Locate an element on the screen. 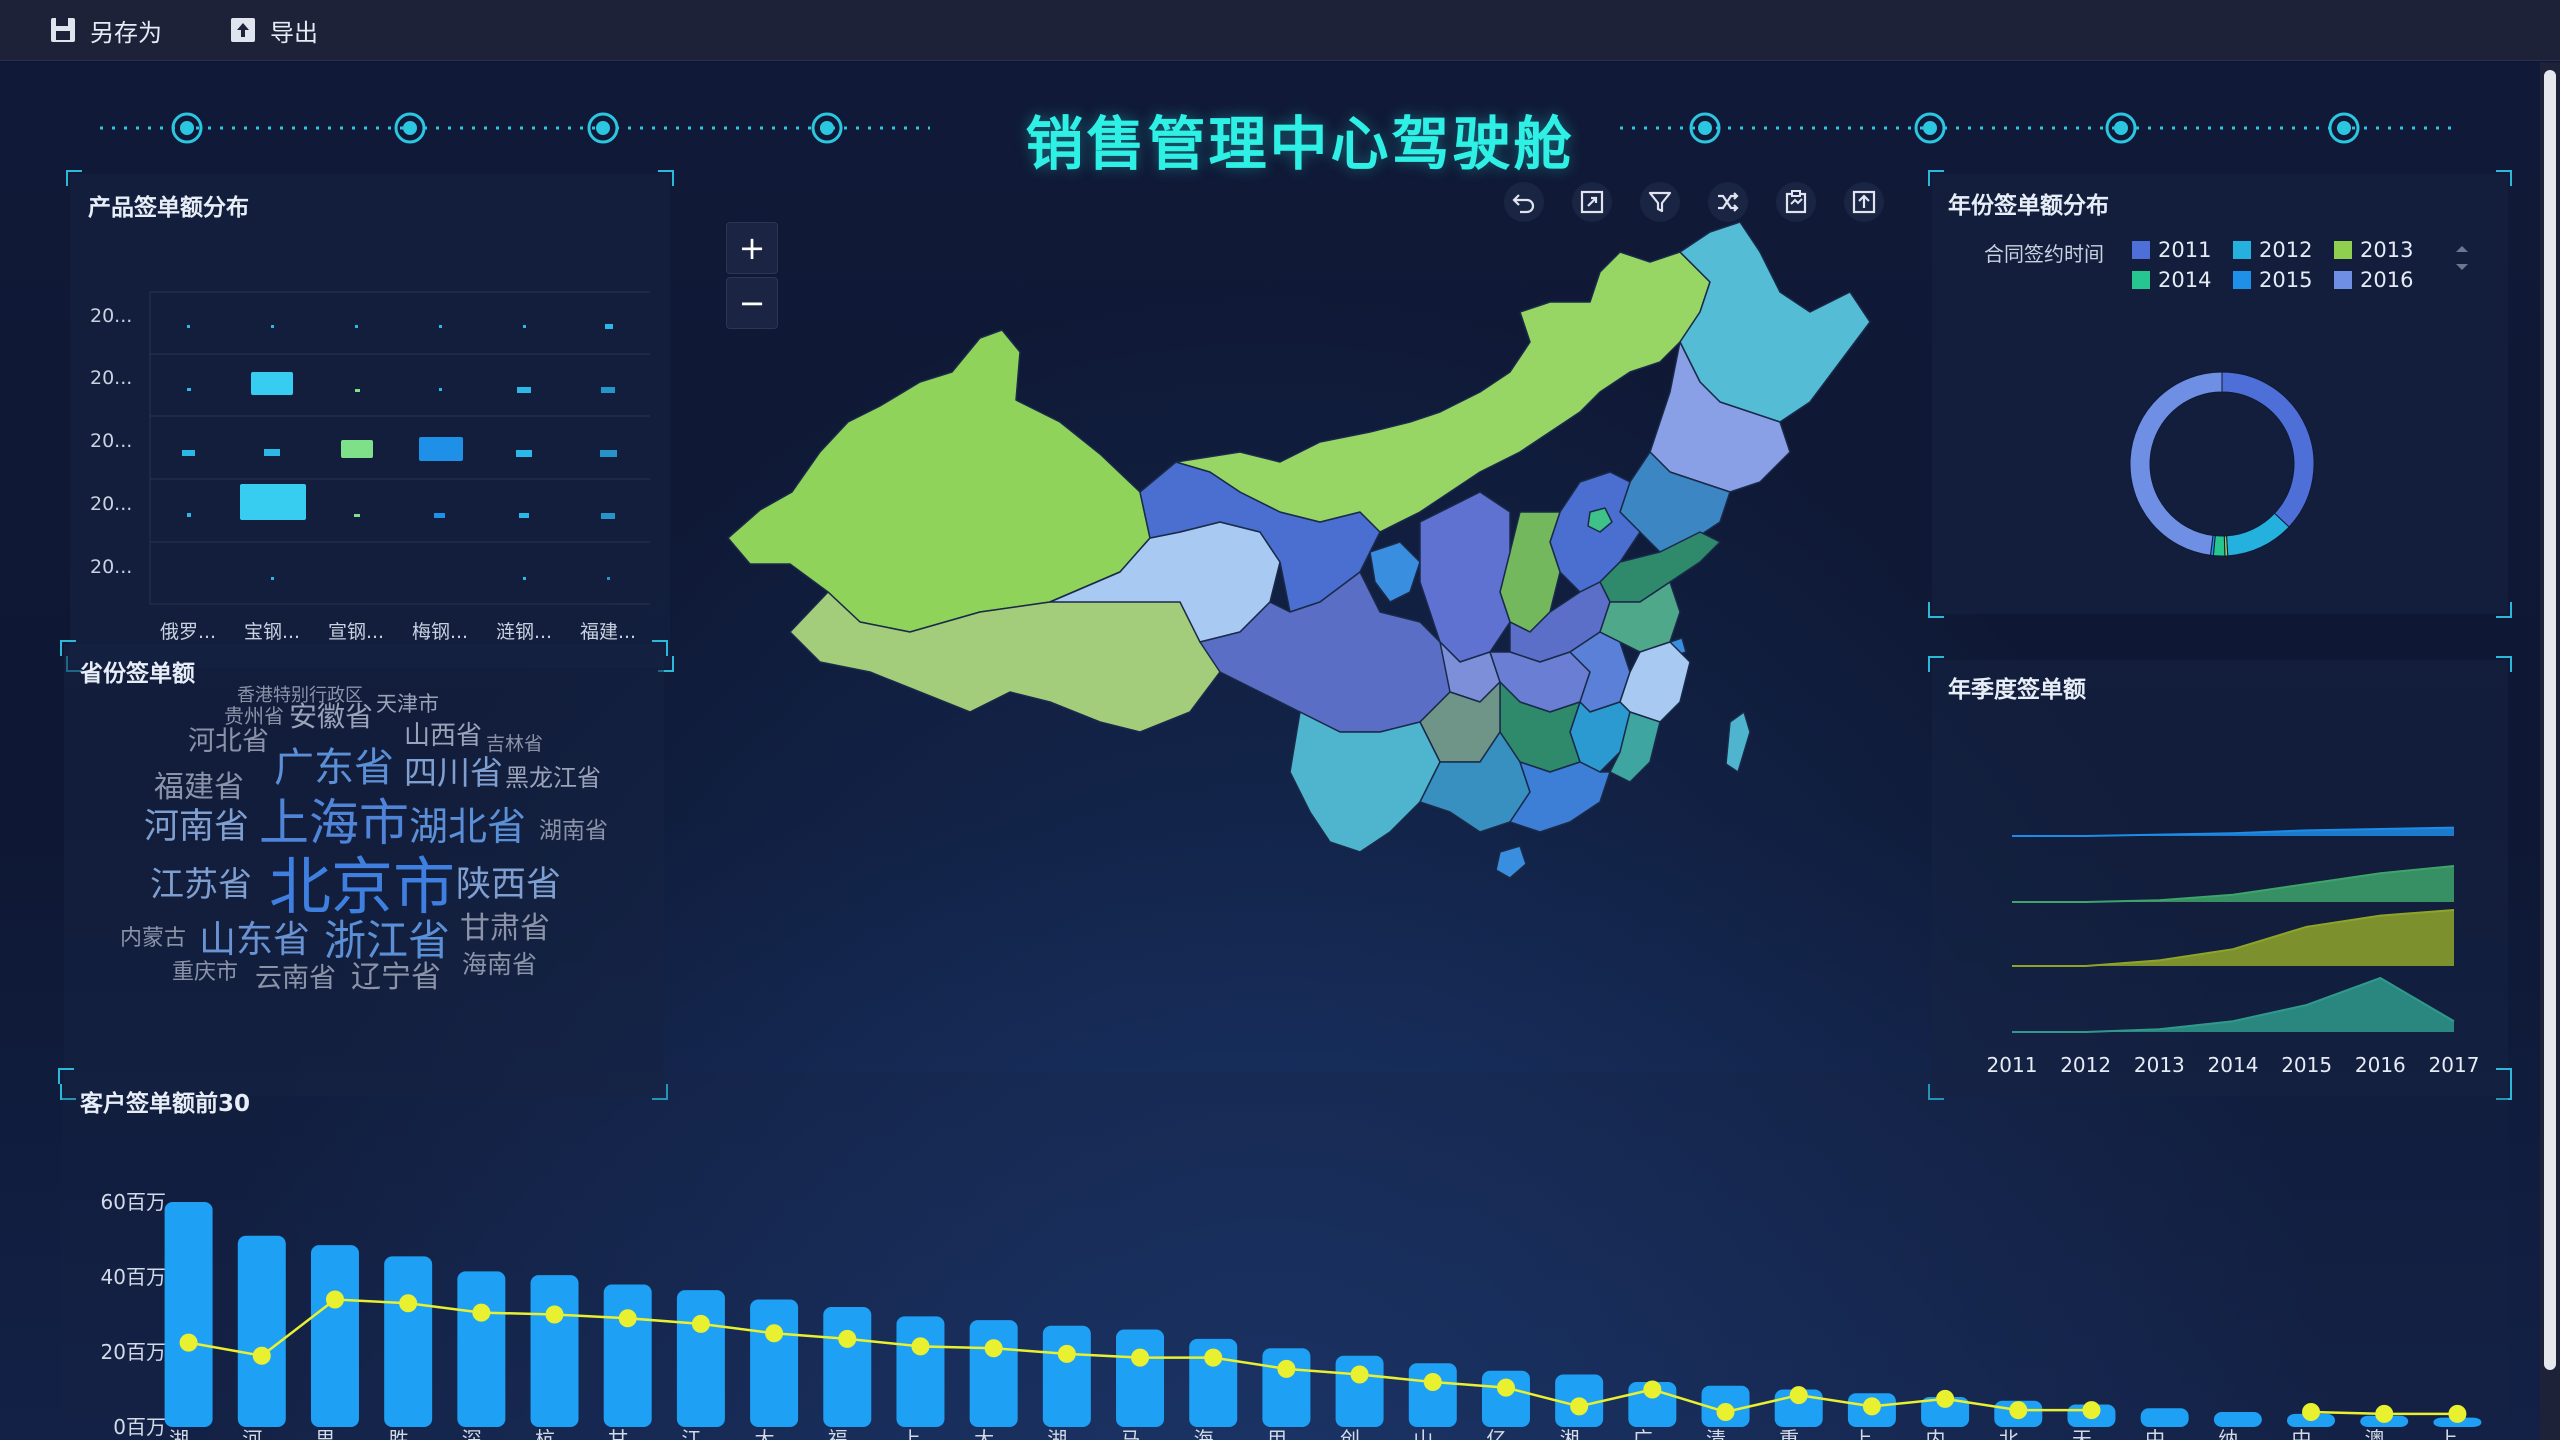 Image resolution: width=2560 pixels, height=1440 pixels. word-23: 重庆市 is located at coordinates (205, 972).